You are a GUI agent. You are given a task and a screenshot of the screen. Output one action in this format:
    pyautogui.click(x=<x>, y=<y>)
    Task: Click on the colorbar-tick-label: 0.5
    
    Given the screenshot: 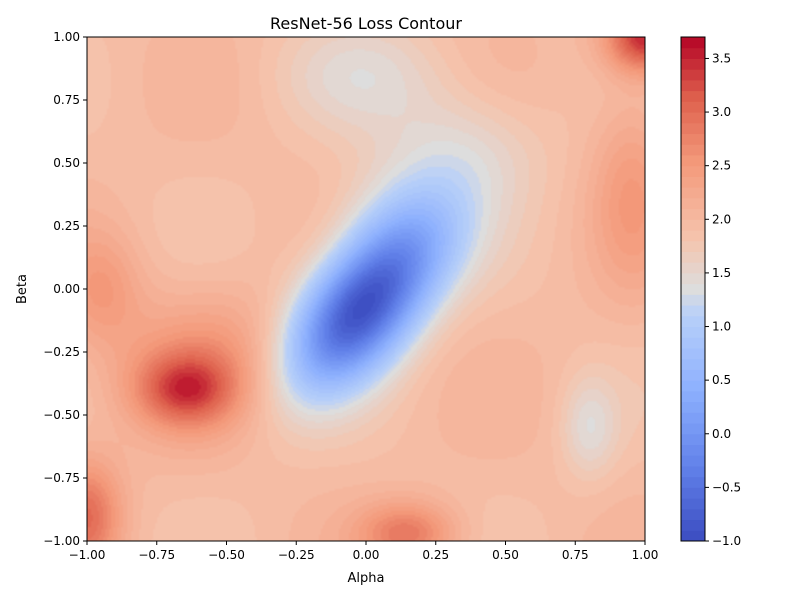 What is the action you would take?
    pyautogui.click(x=721, y=380)
    